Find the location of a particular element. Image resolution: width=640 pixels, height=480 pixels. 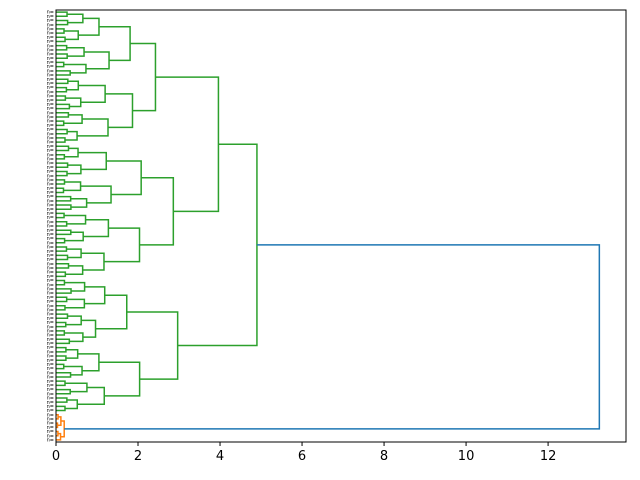

leaf-label: n= is located at coordinates (50, 441).